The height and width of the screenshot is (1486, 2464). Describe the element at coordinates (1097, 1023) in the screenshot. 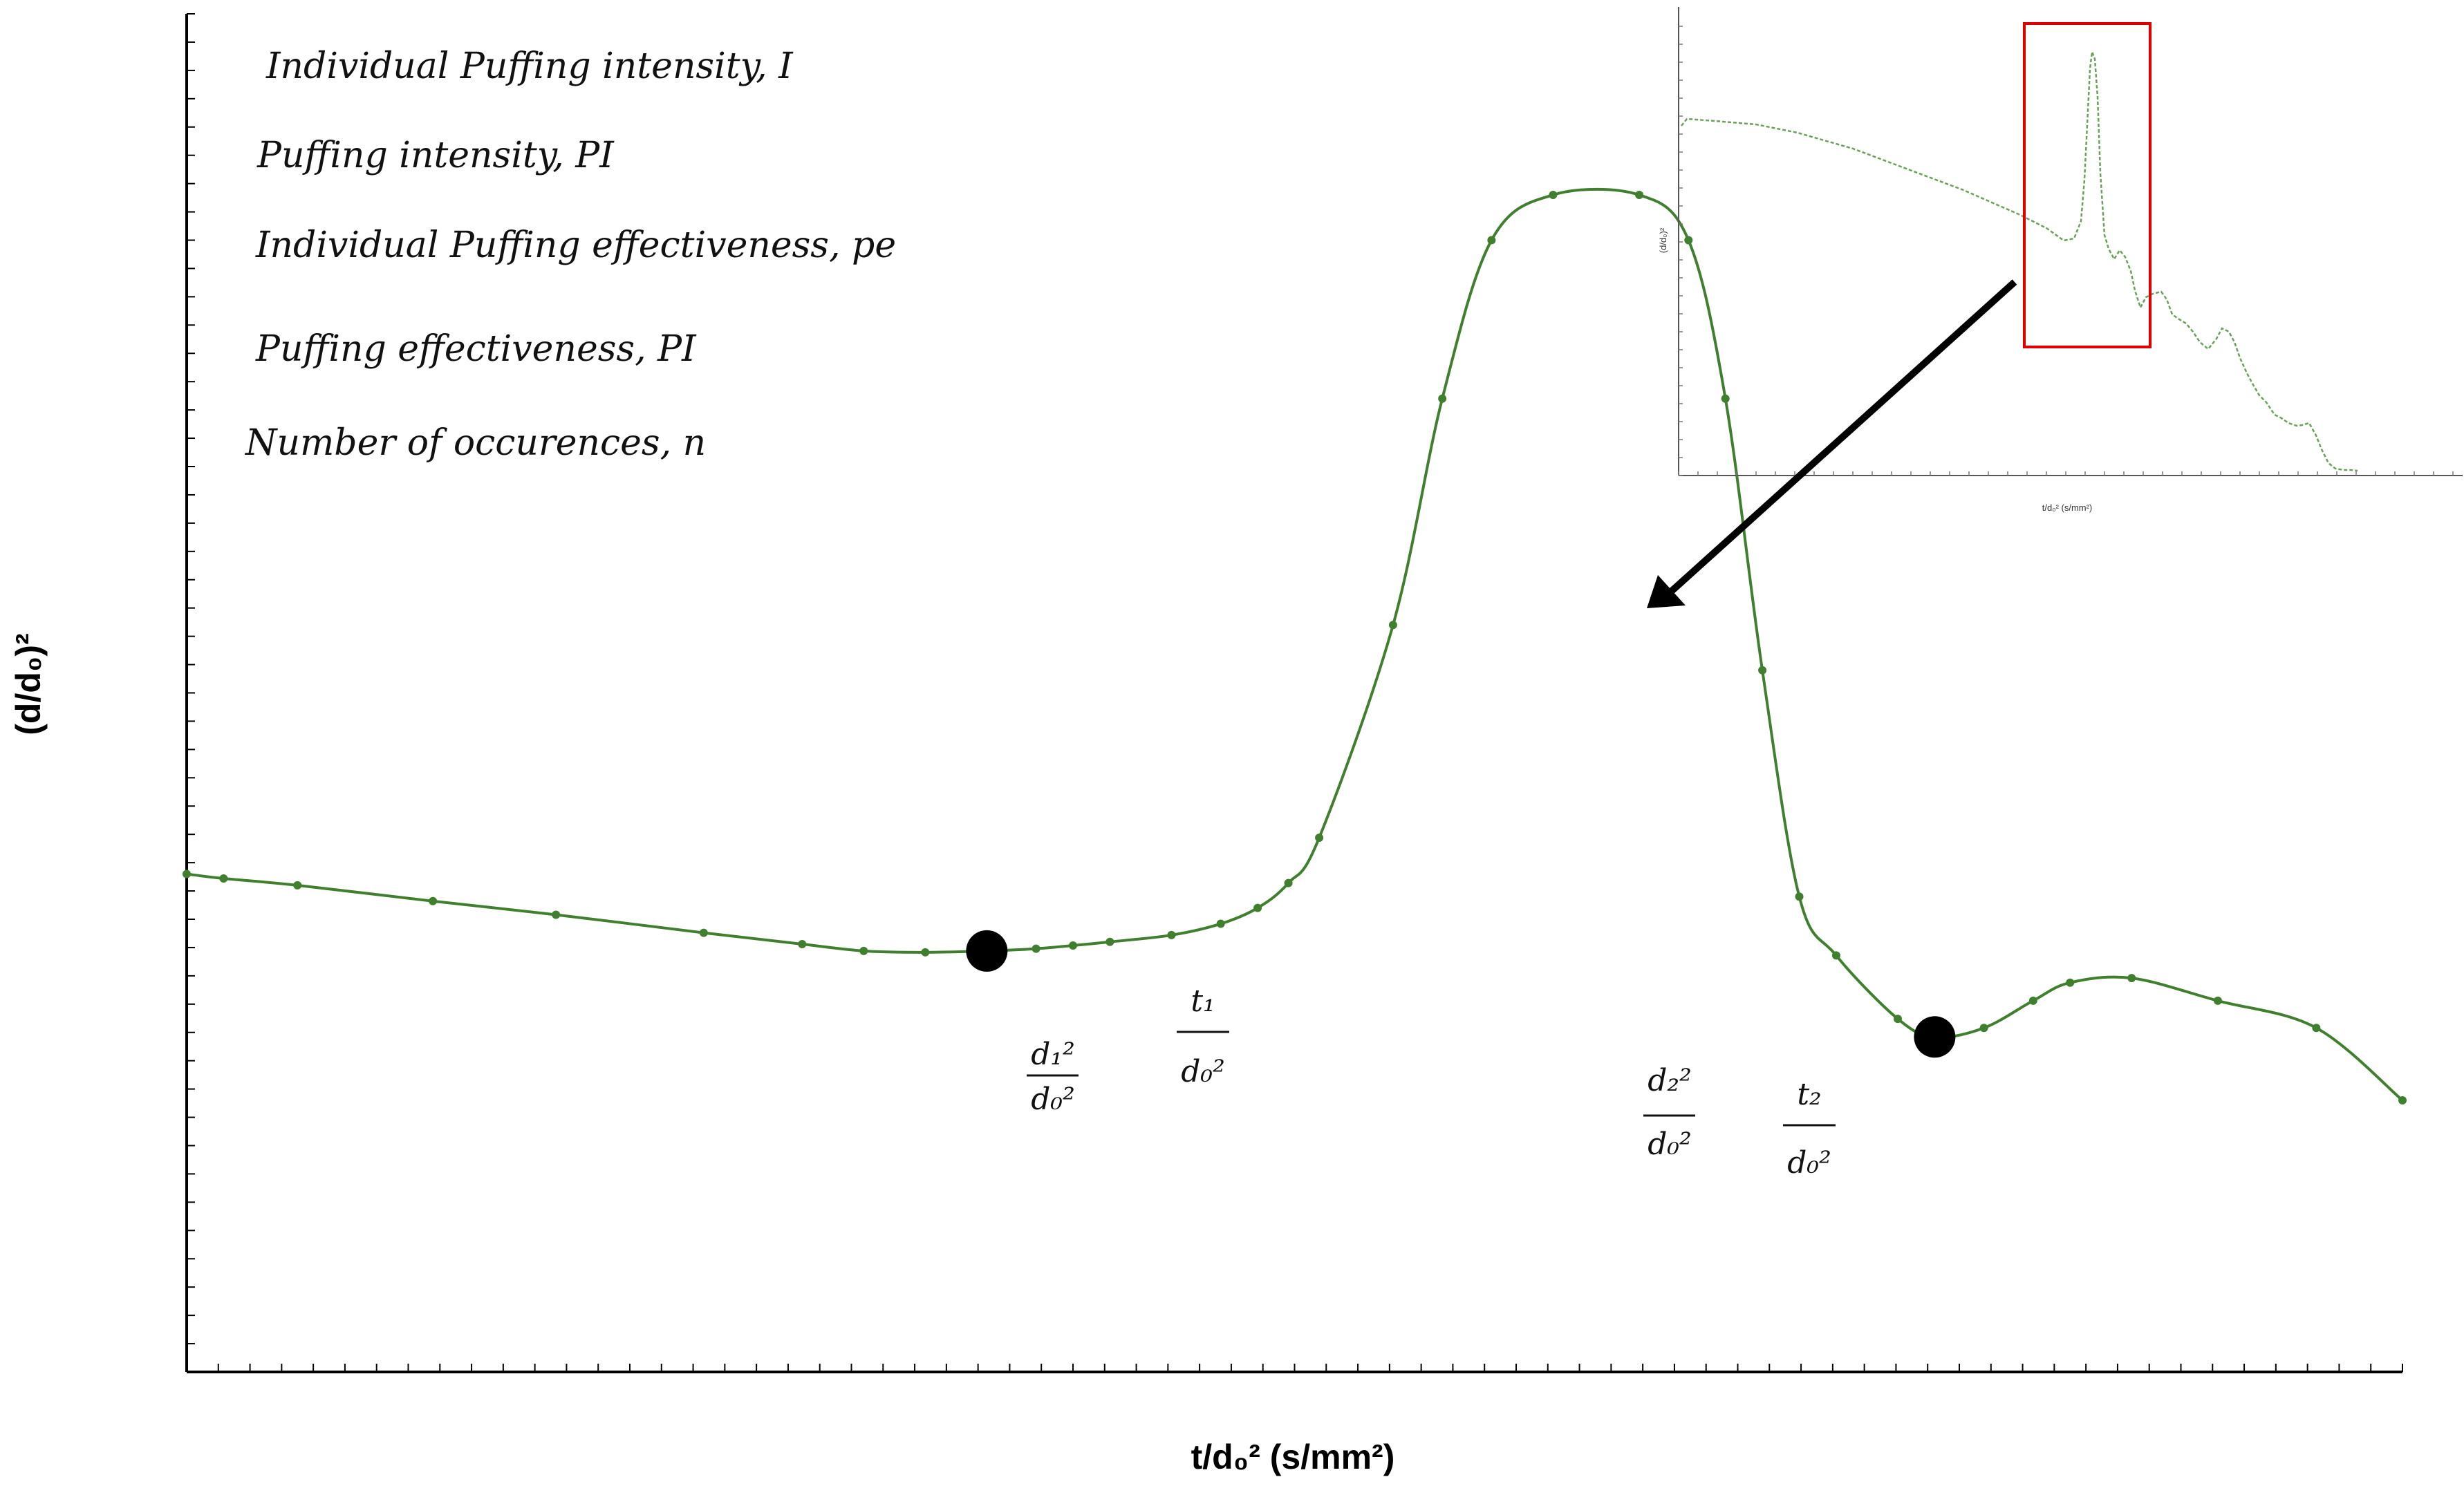

I see `key-point-1: d₁² d₀² t₁ d₀²` at that location.